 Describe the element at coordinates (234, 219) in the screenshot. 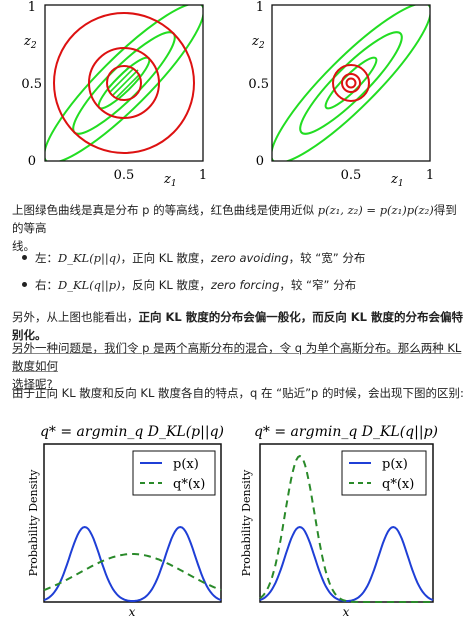

I see `p1-text-b: 得到的等高` at that location.